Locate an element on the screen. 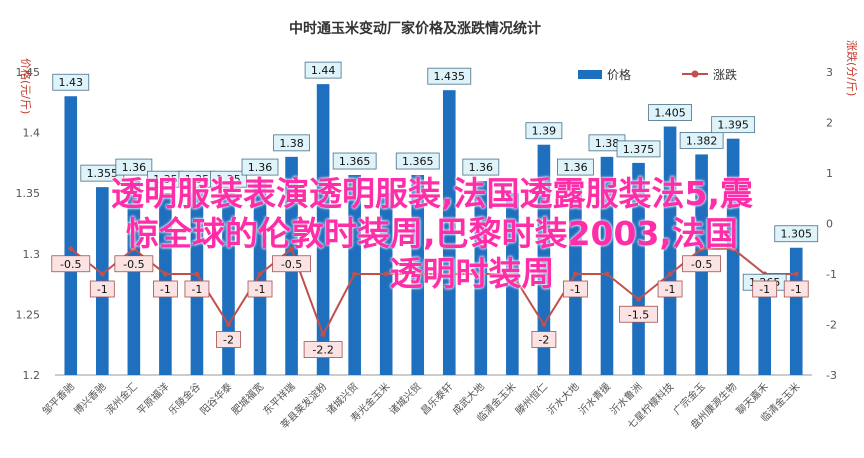 Image resolution: width=864 pixels, height=458 pixels. bar-data-label: 1.375 is located at coordinates (639, 149).